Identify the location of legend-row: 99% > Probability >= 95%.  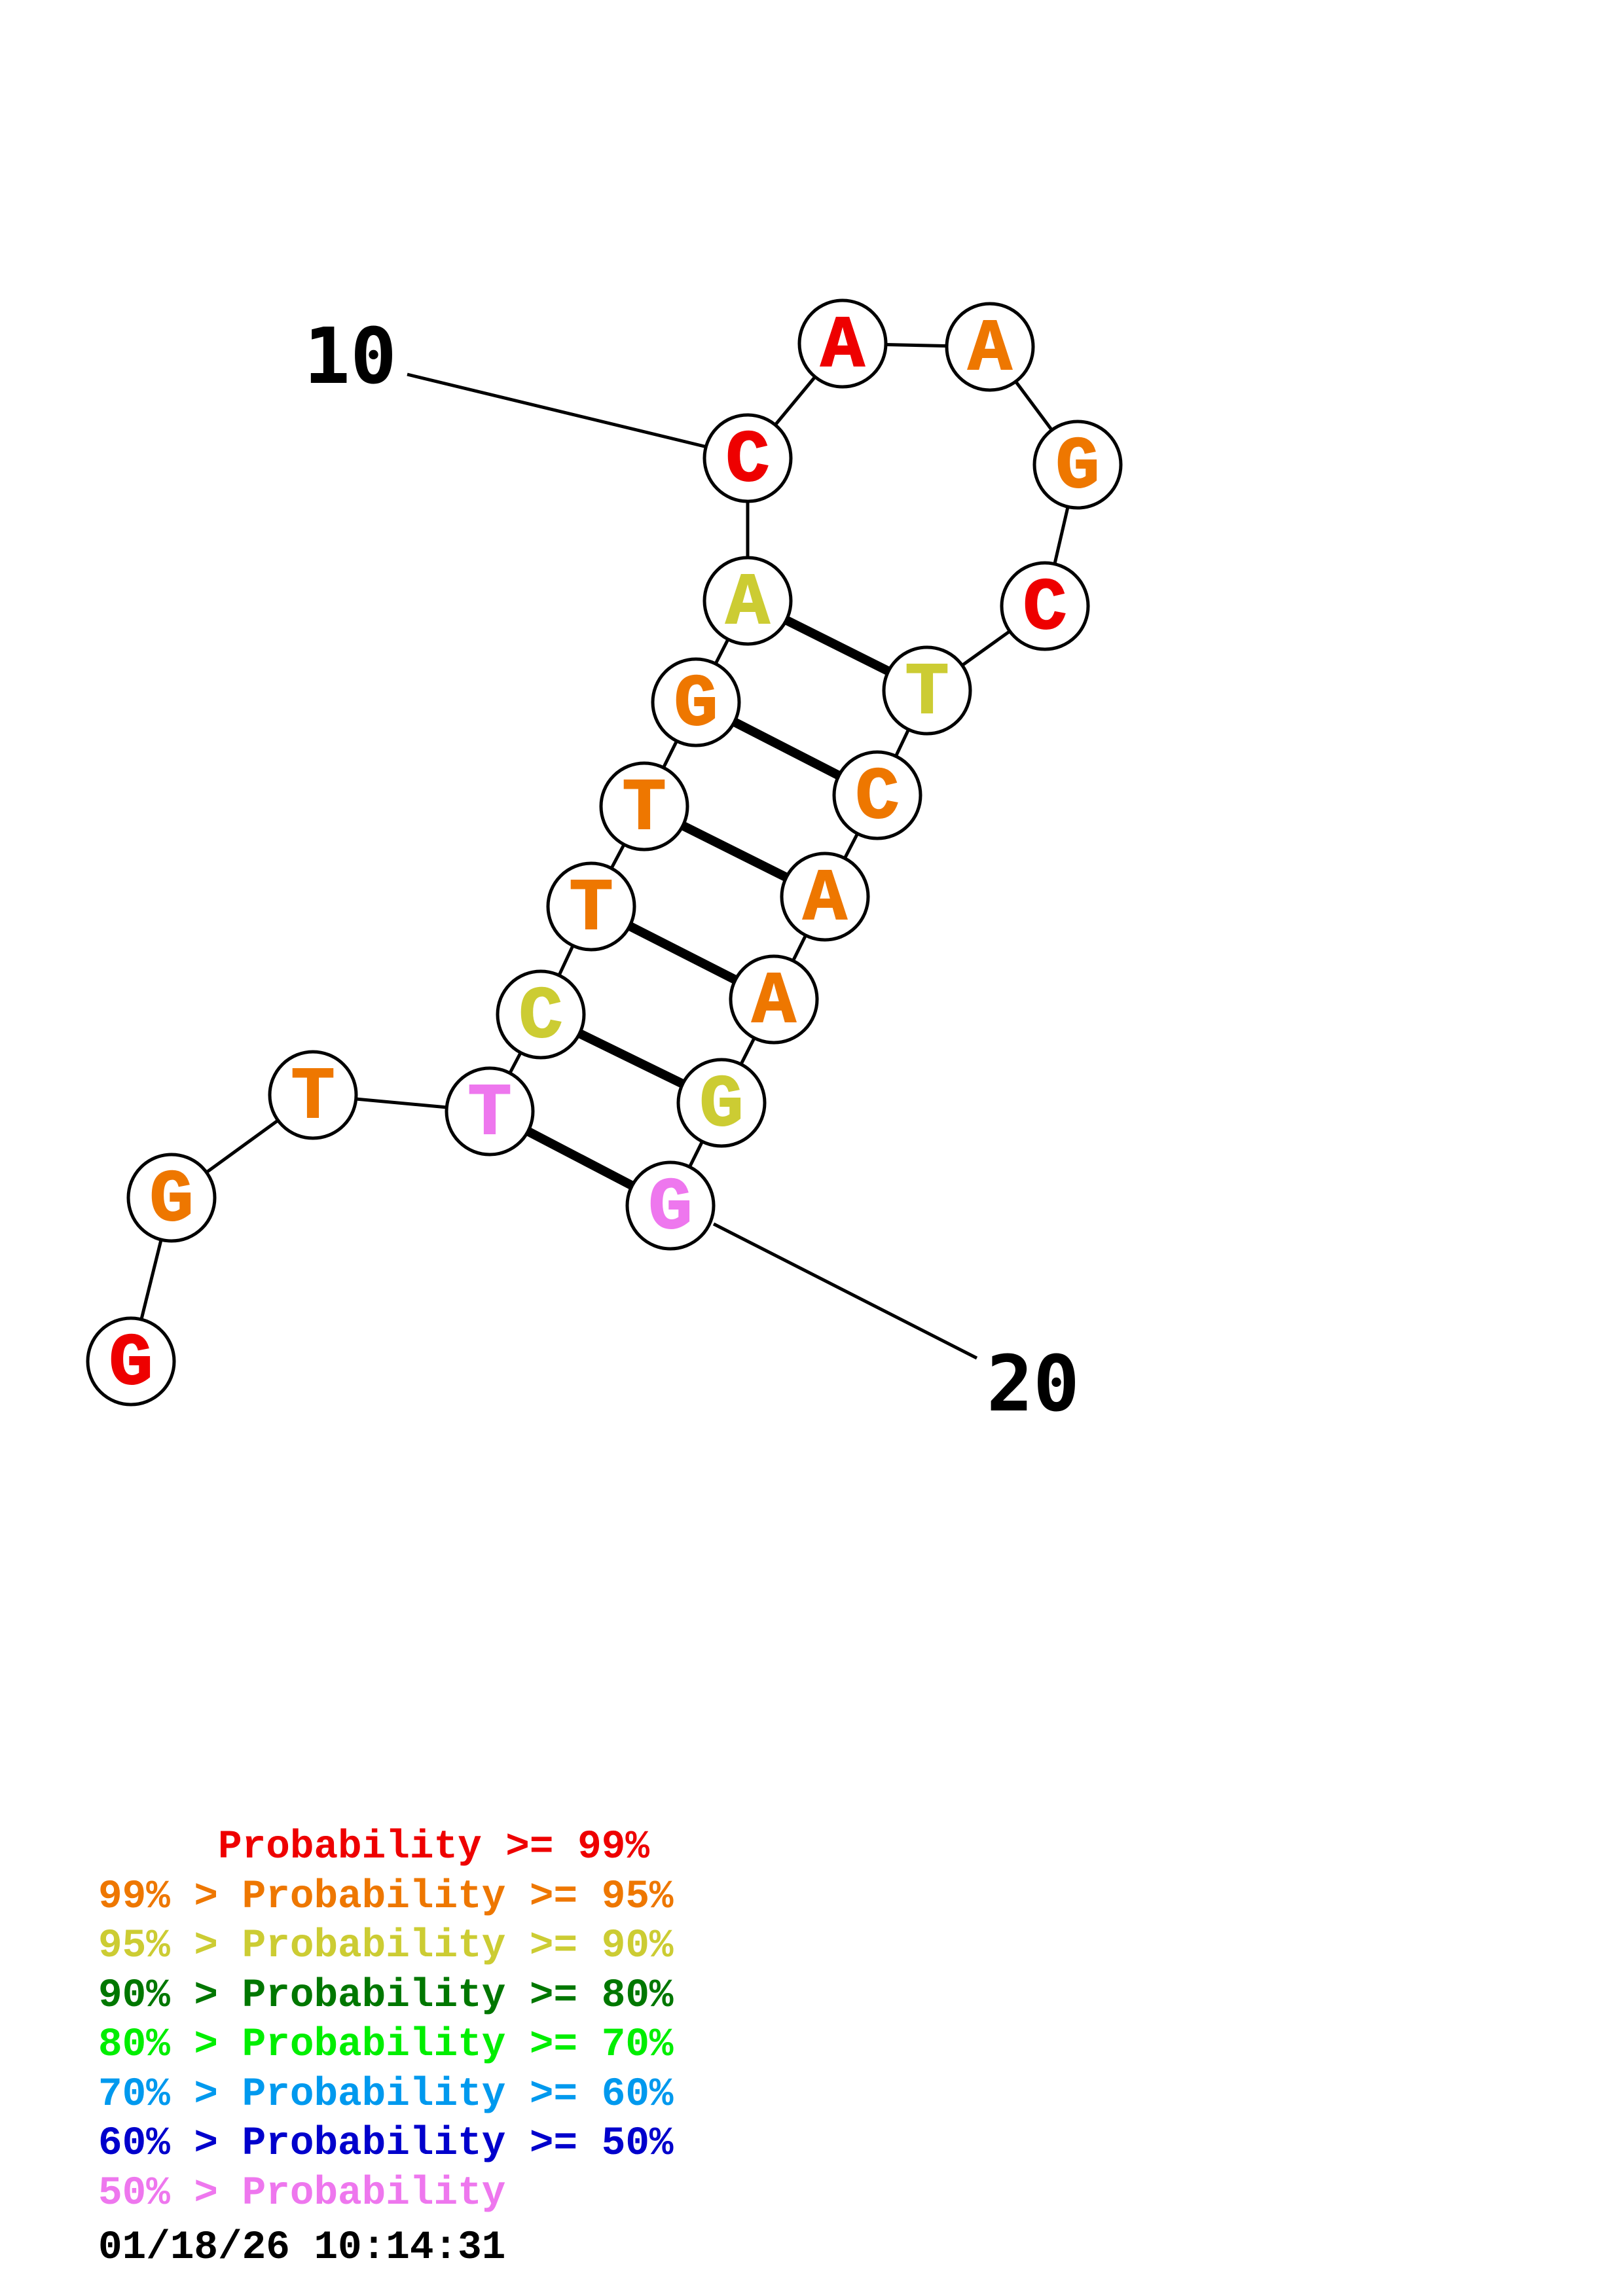
(386, 1897).